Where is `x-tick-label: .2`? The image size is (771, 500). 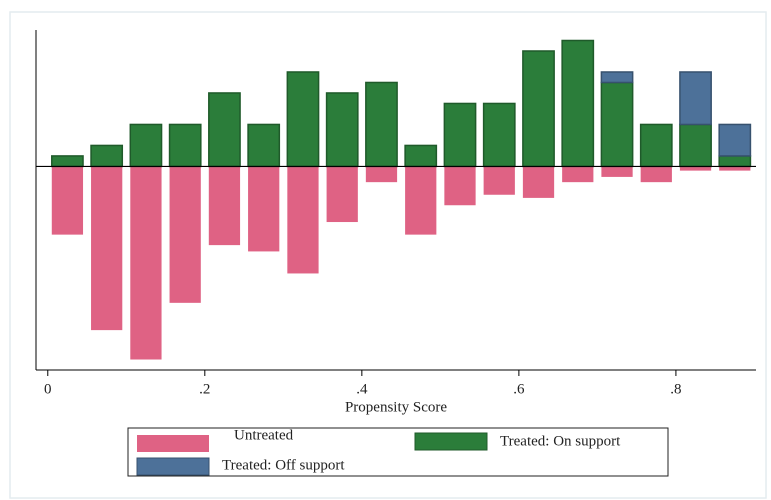 x-tick-label: .2 is located at coordinates (204, 389).